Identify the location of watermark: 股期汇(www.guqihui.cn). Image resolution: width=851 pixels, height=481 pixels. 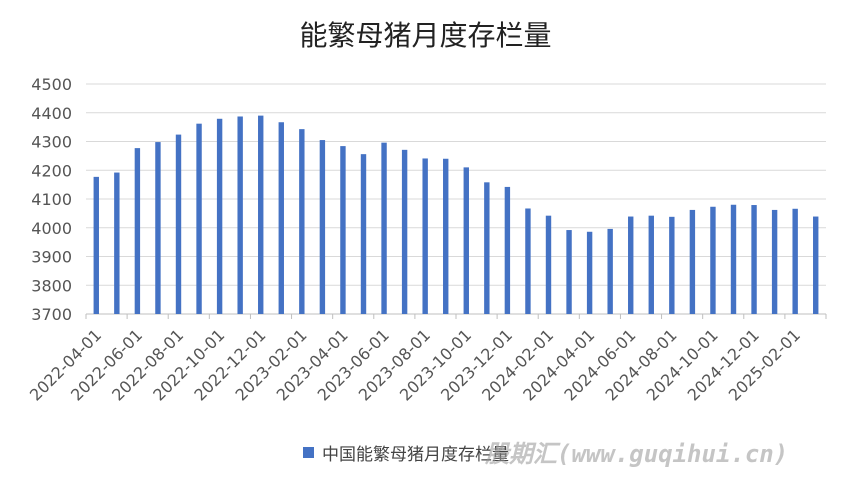
(637, 454).